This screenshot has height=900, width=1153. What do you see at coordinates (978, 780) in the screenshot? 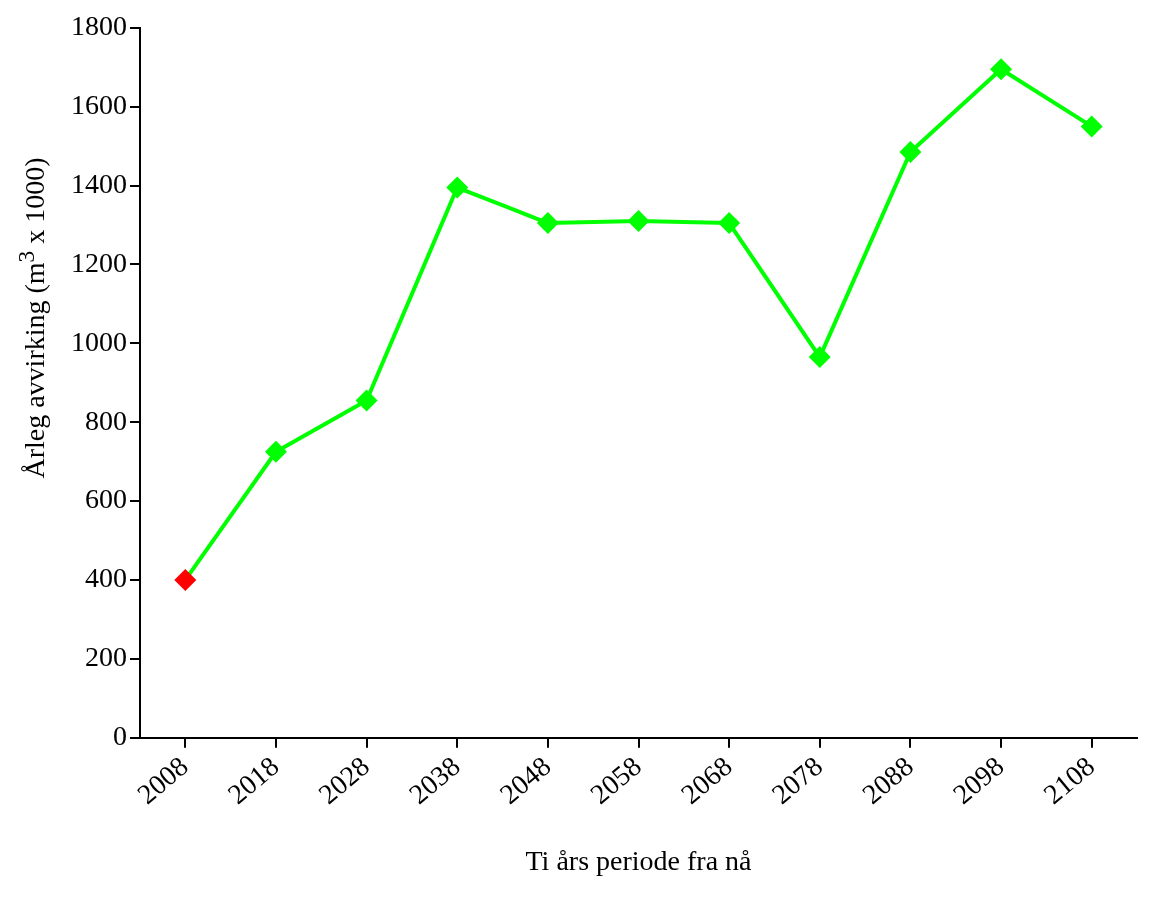
I see `x-tick-label: 2098` at bounding box center [978, 780].